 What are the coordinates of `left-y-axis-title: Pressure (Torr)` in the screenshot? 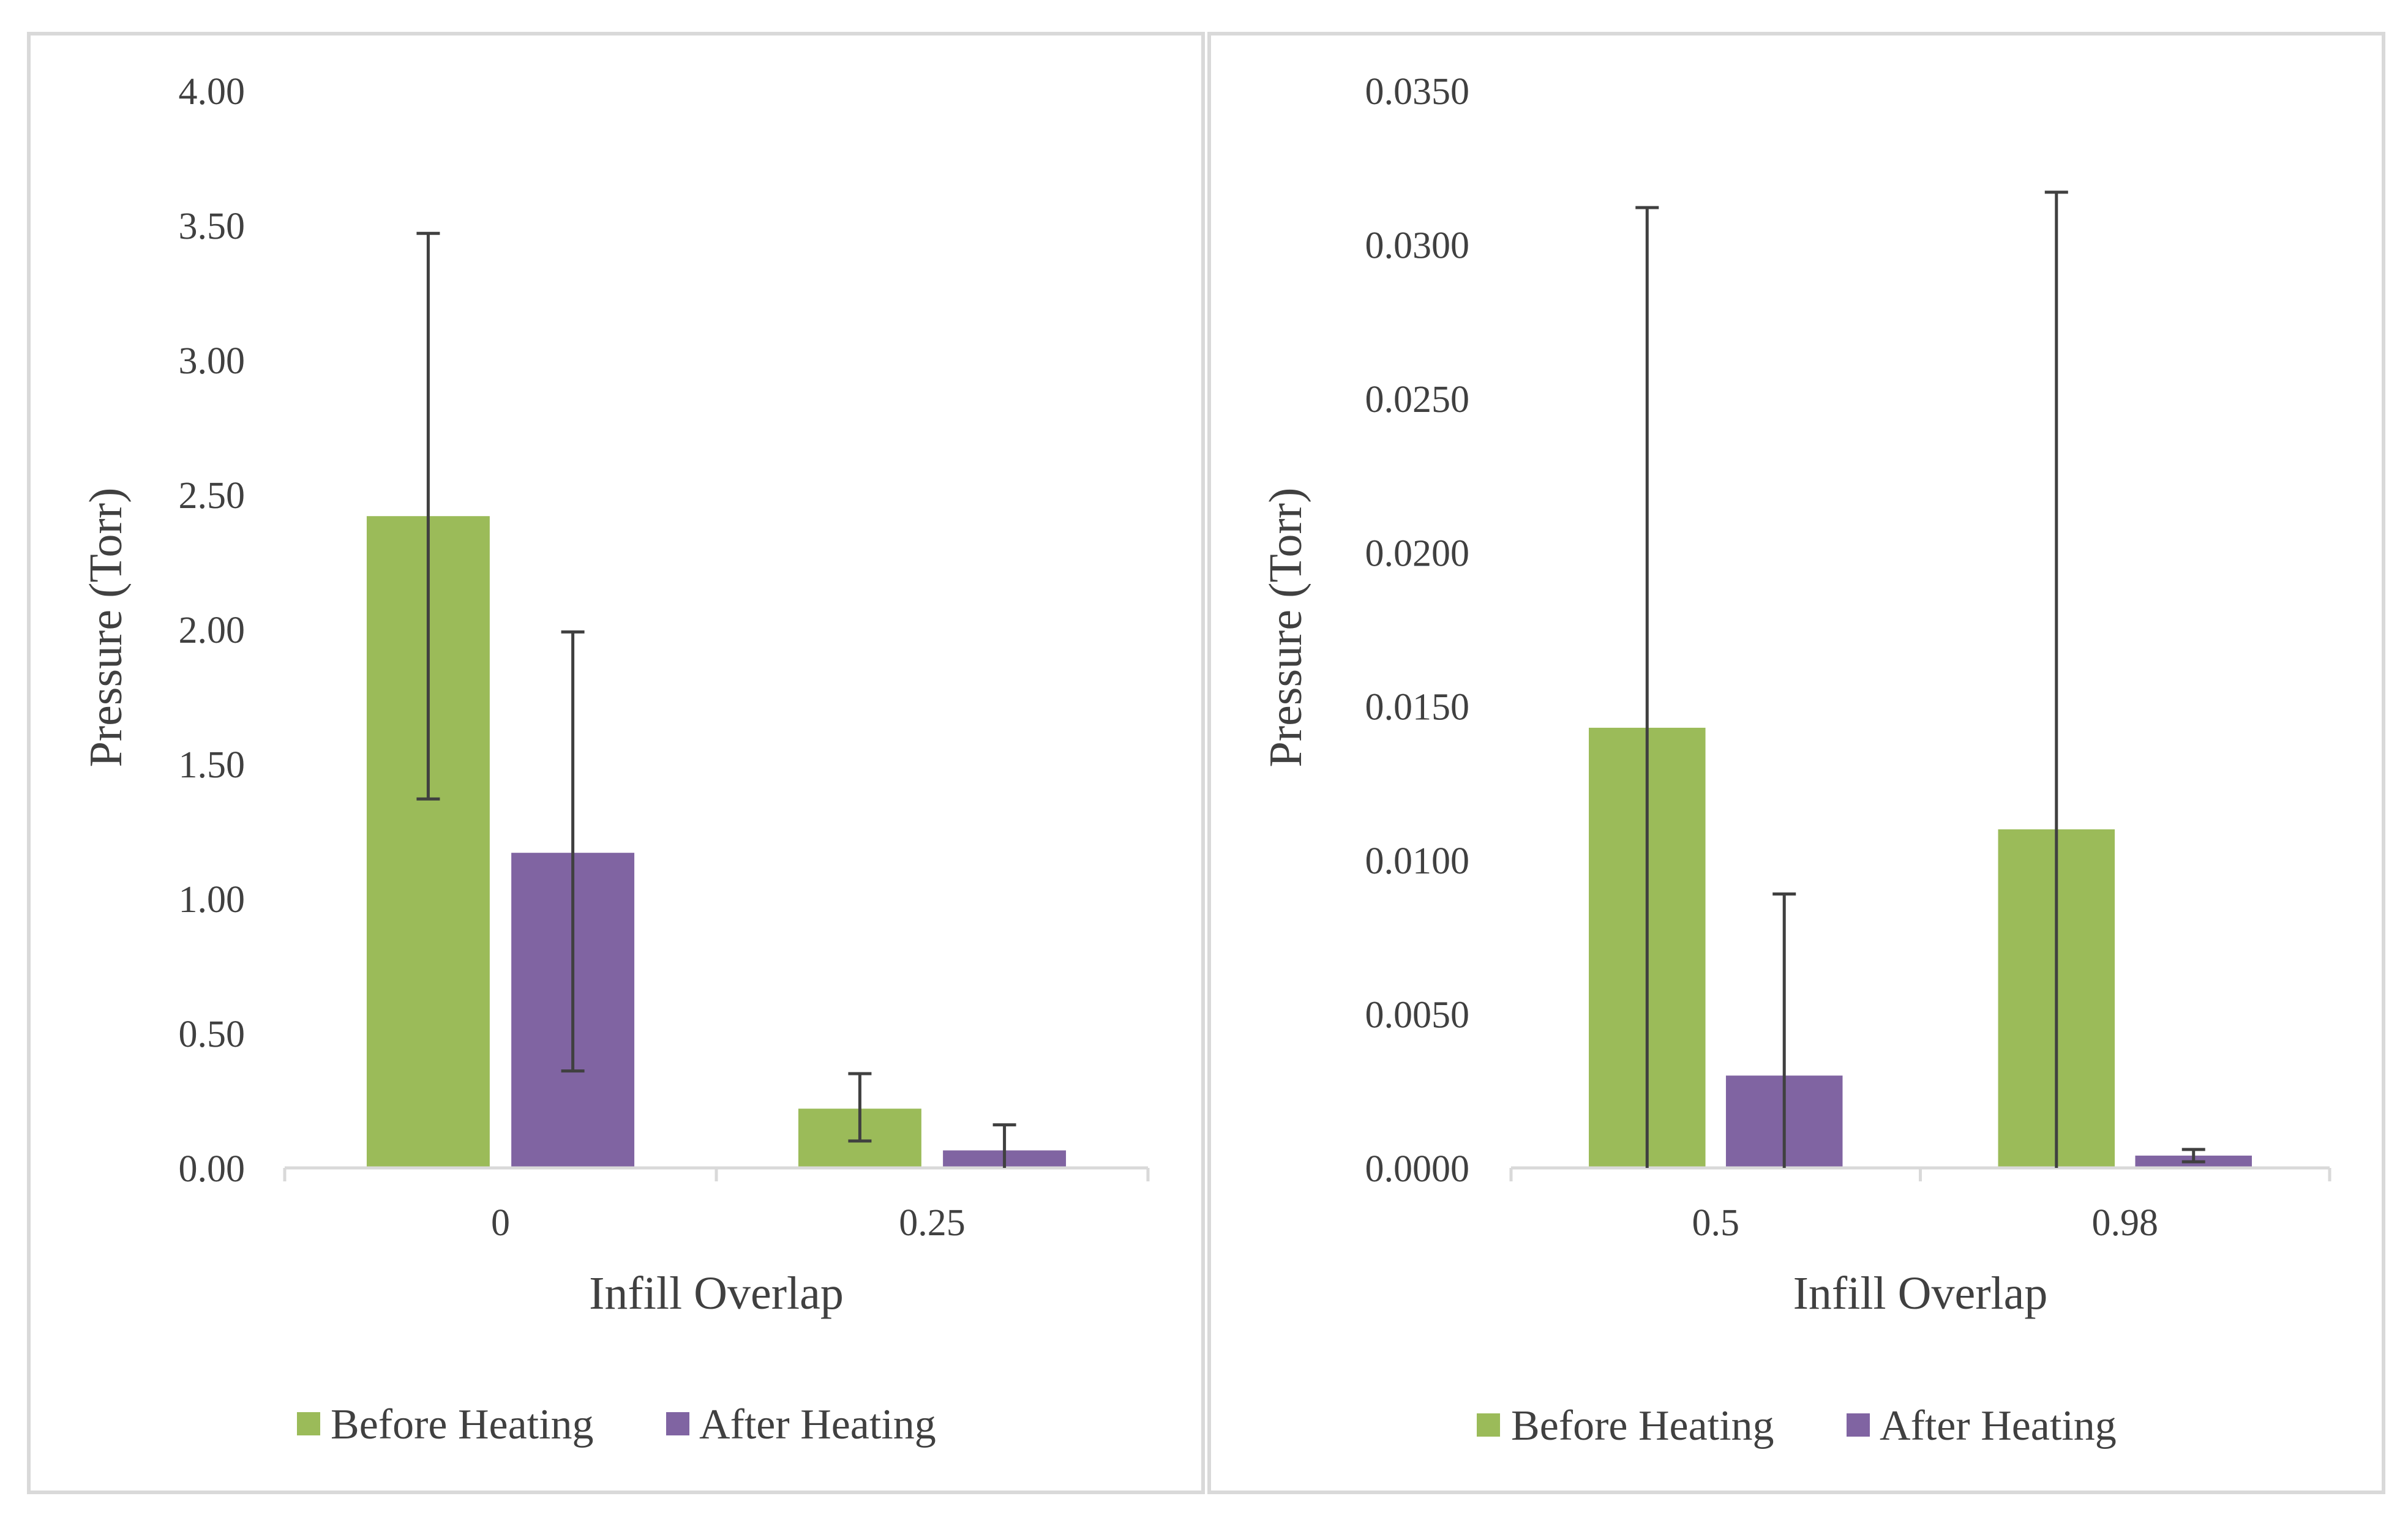 It's located at (106, 628).